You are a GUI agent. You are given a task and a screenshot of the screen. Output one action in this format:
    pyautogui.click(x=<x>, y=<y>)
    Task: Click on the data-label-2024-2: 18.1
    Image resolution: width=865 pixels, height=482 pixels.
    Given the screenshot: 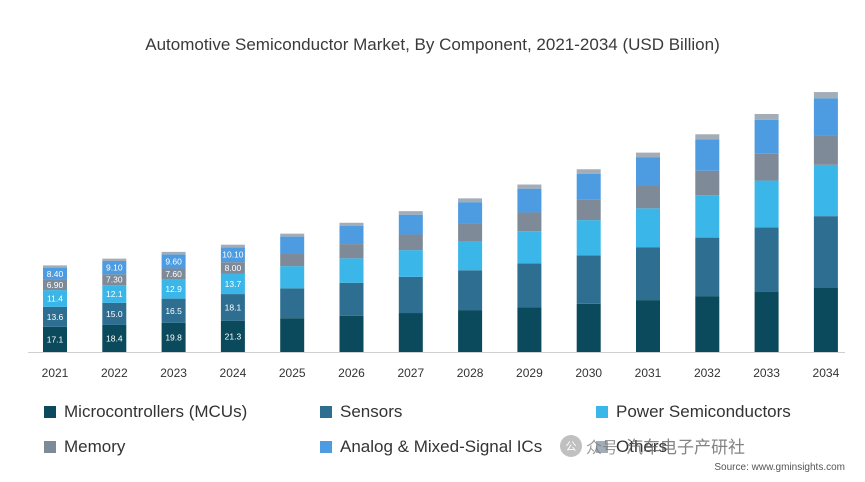 What is the action you would take?
    pyautogui.click(x=233, y=307)
    